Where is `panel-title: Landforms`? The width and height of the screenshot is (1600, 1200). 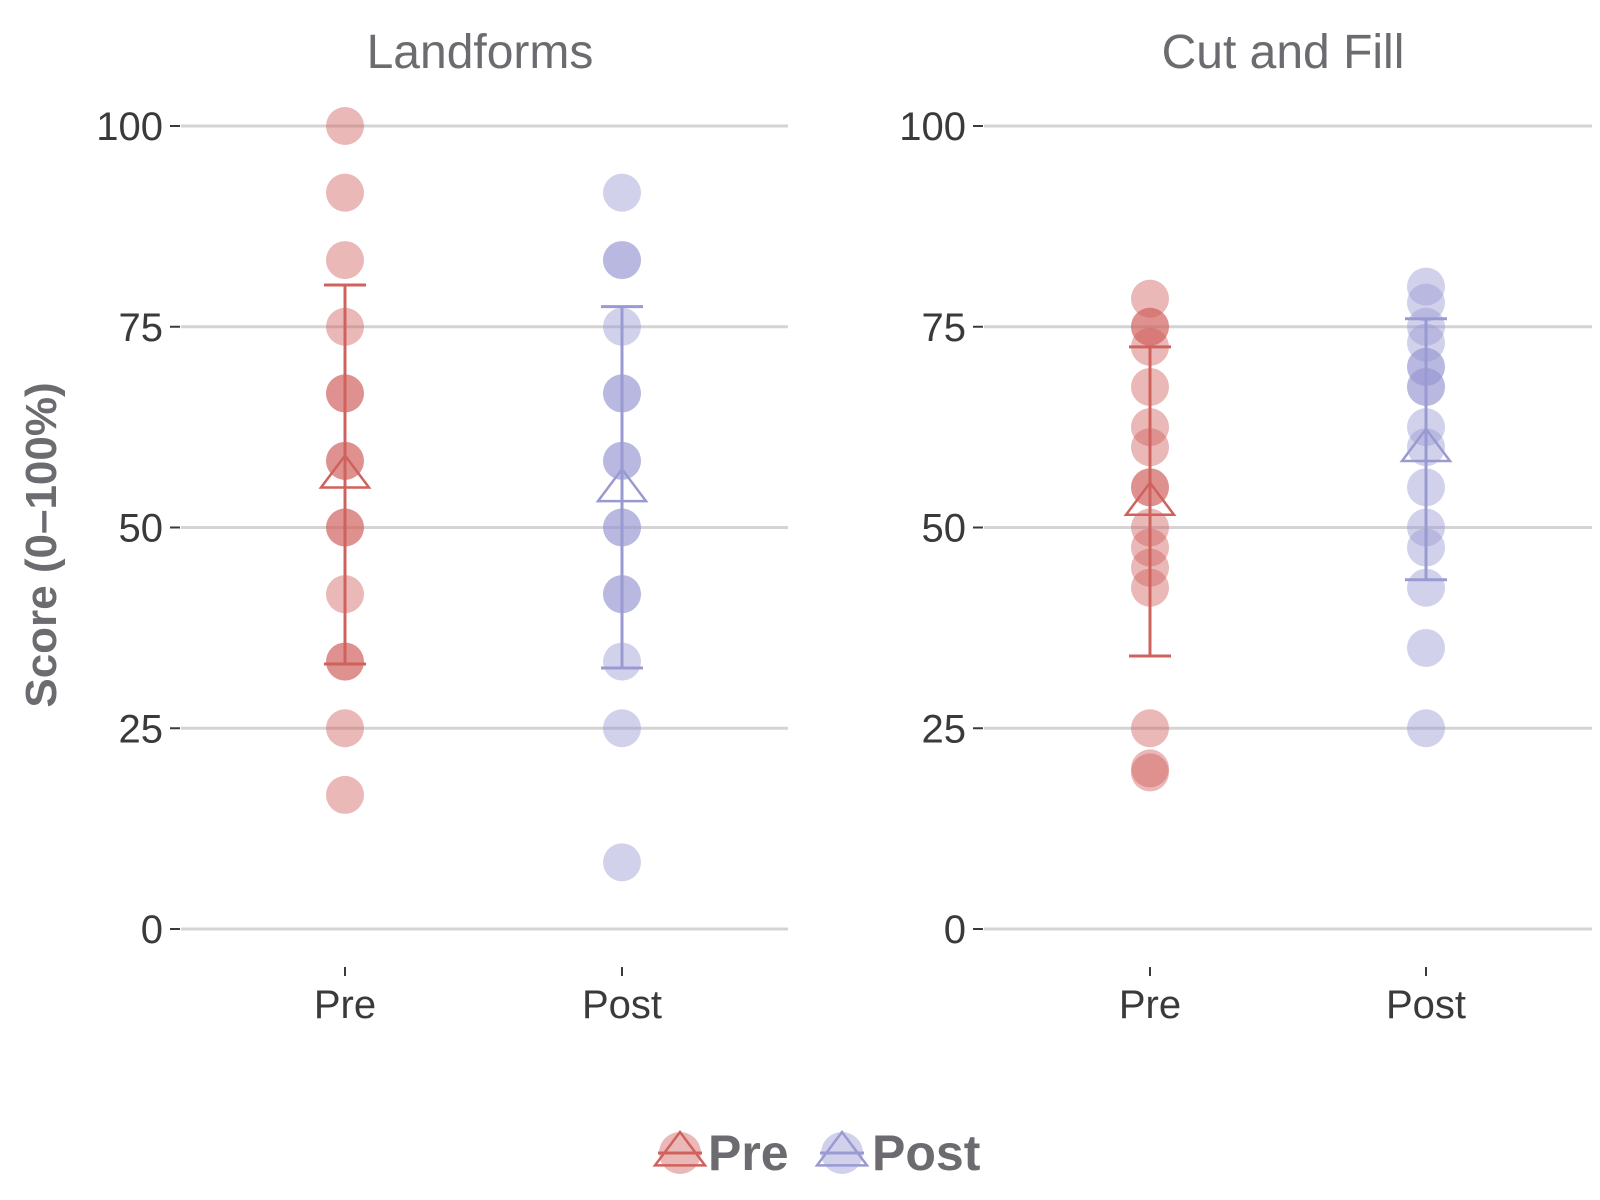
panel-title: Landforms is located at coordinates (480, 52).